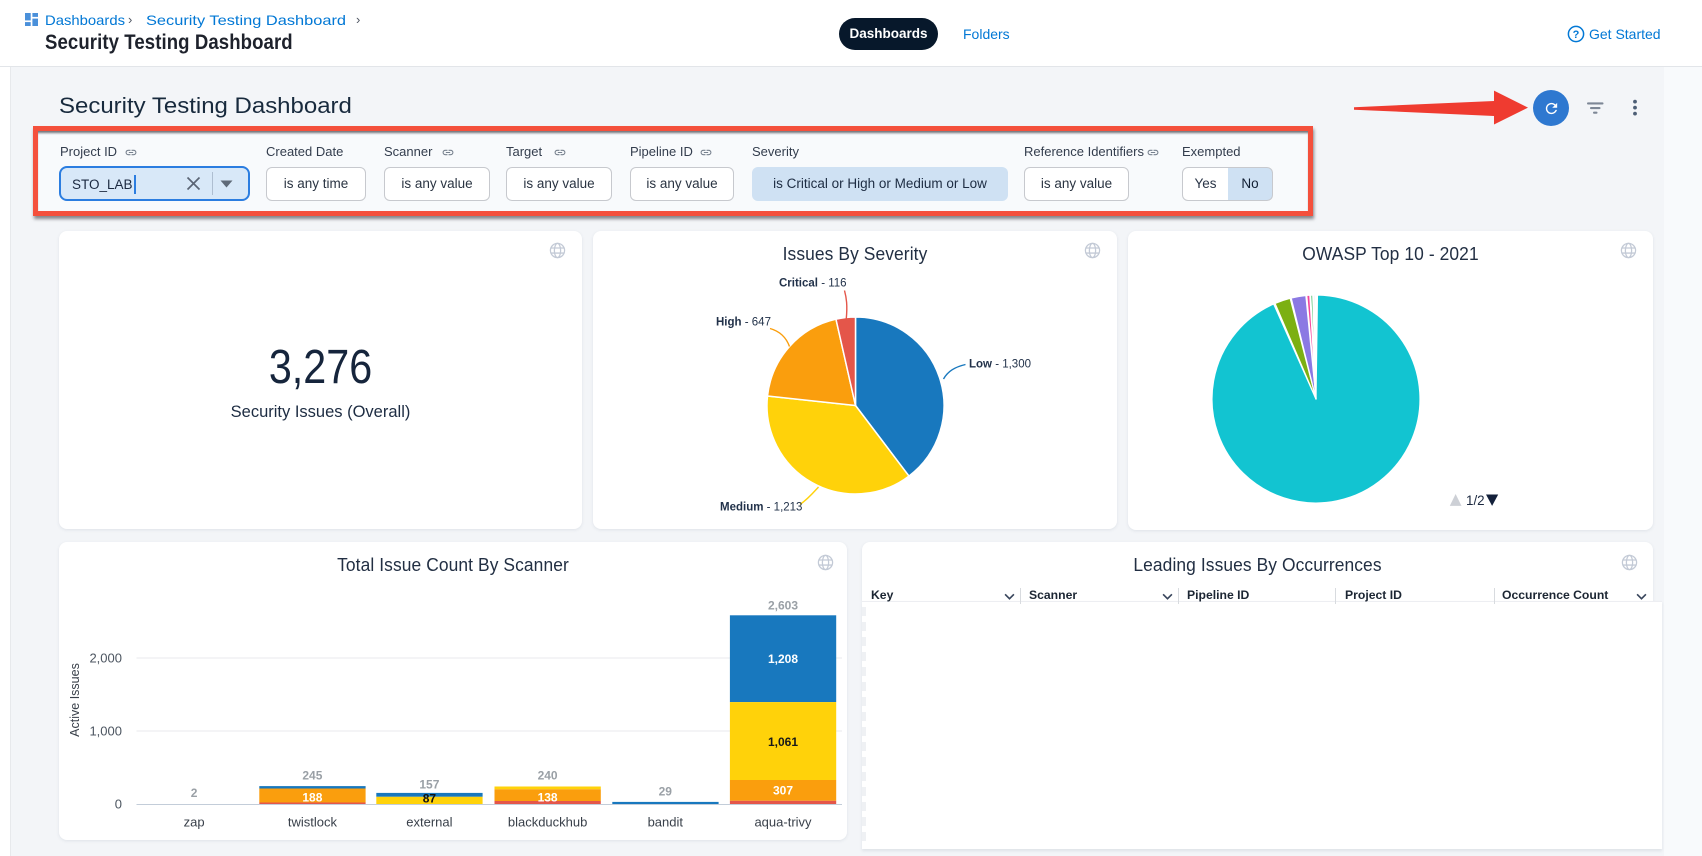 Image resolution: width=1702 pixels, height=856 pixels. What do you see at coordinates (313, 822) in the screenshot?
I see `svg-text: twistlock` at bounding box center [313, 822].